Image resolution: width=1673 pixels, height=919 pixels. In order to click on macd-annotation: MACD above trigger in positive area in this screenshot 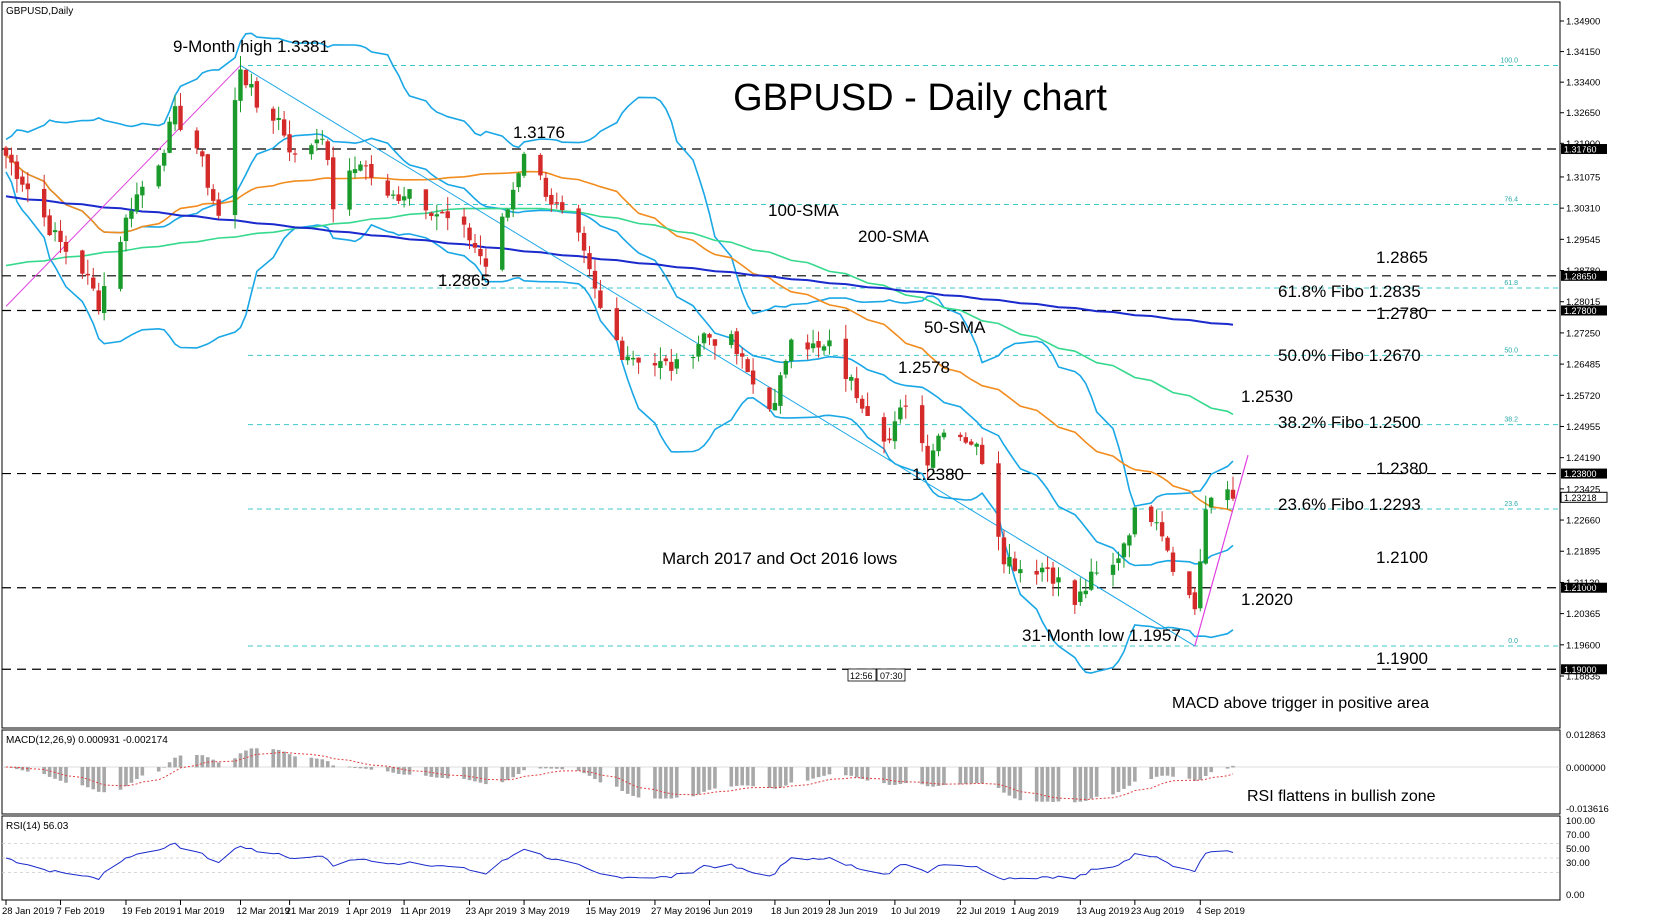, I will do `click(1300, 703)`.